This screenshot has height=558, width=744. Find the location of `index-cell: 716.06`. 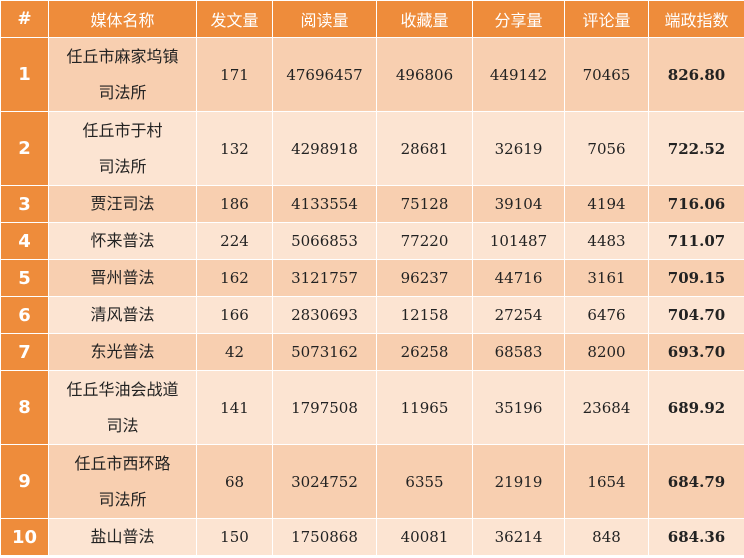

index-cell: 716.06 is located at coordinates (696, 204).